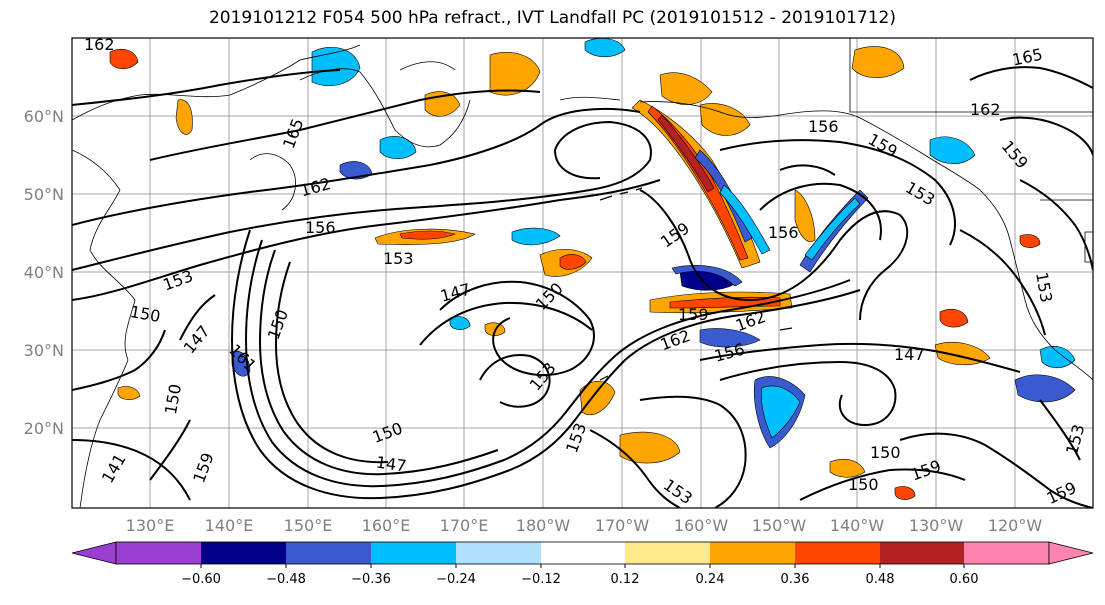 This screenshot has height=605, width=1105. I want to click on lat-label: 20°N, so click(44, 428).